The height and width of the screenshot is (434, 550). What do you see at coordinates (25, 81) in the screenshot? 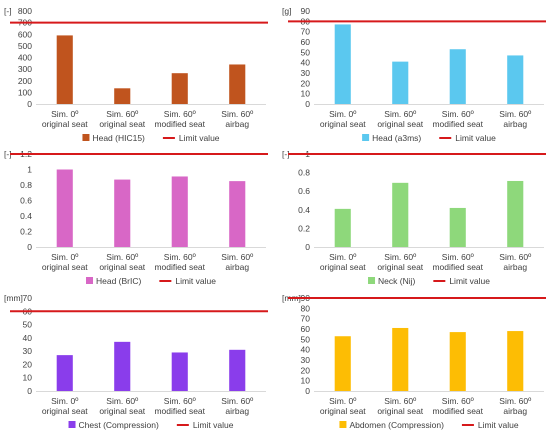
I see `y-tick-label: 200` at bounding box center [25, 81].